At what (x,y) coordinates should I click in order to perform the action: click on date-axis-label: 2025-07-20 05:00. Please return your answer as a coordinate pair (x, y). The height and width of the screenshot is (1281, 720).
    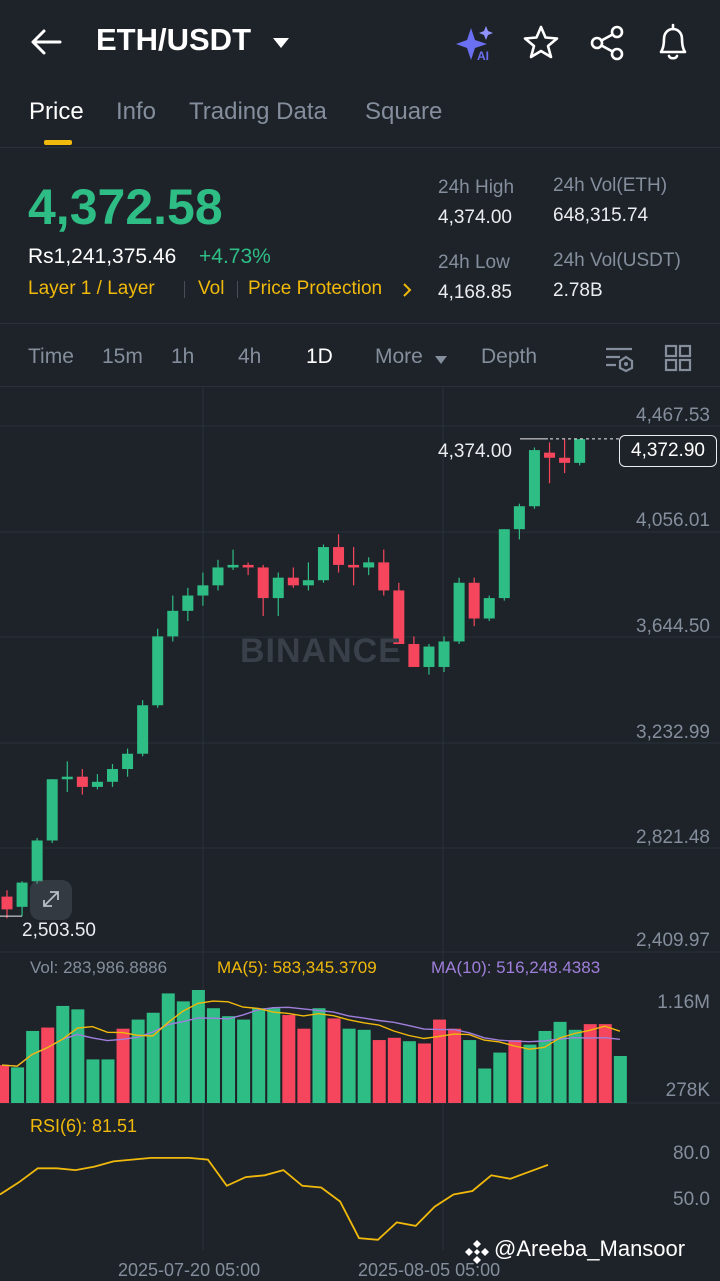
    Looking at the image, I should click on (189, 1270).